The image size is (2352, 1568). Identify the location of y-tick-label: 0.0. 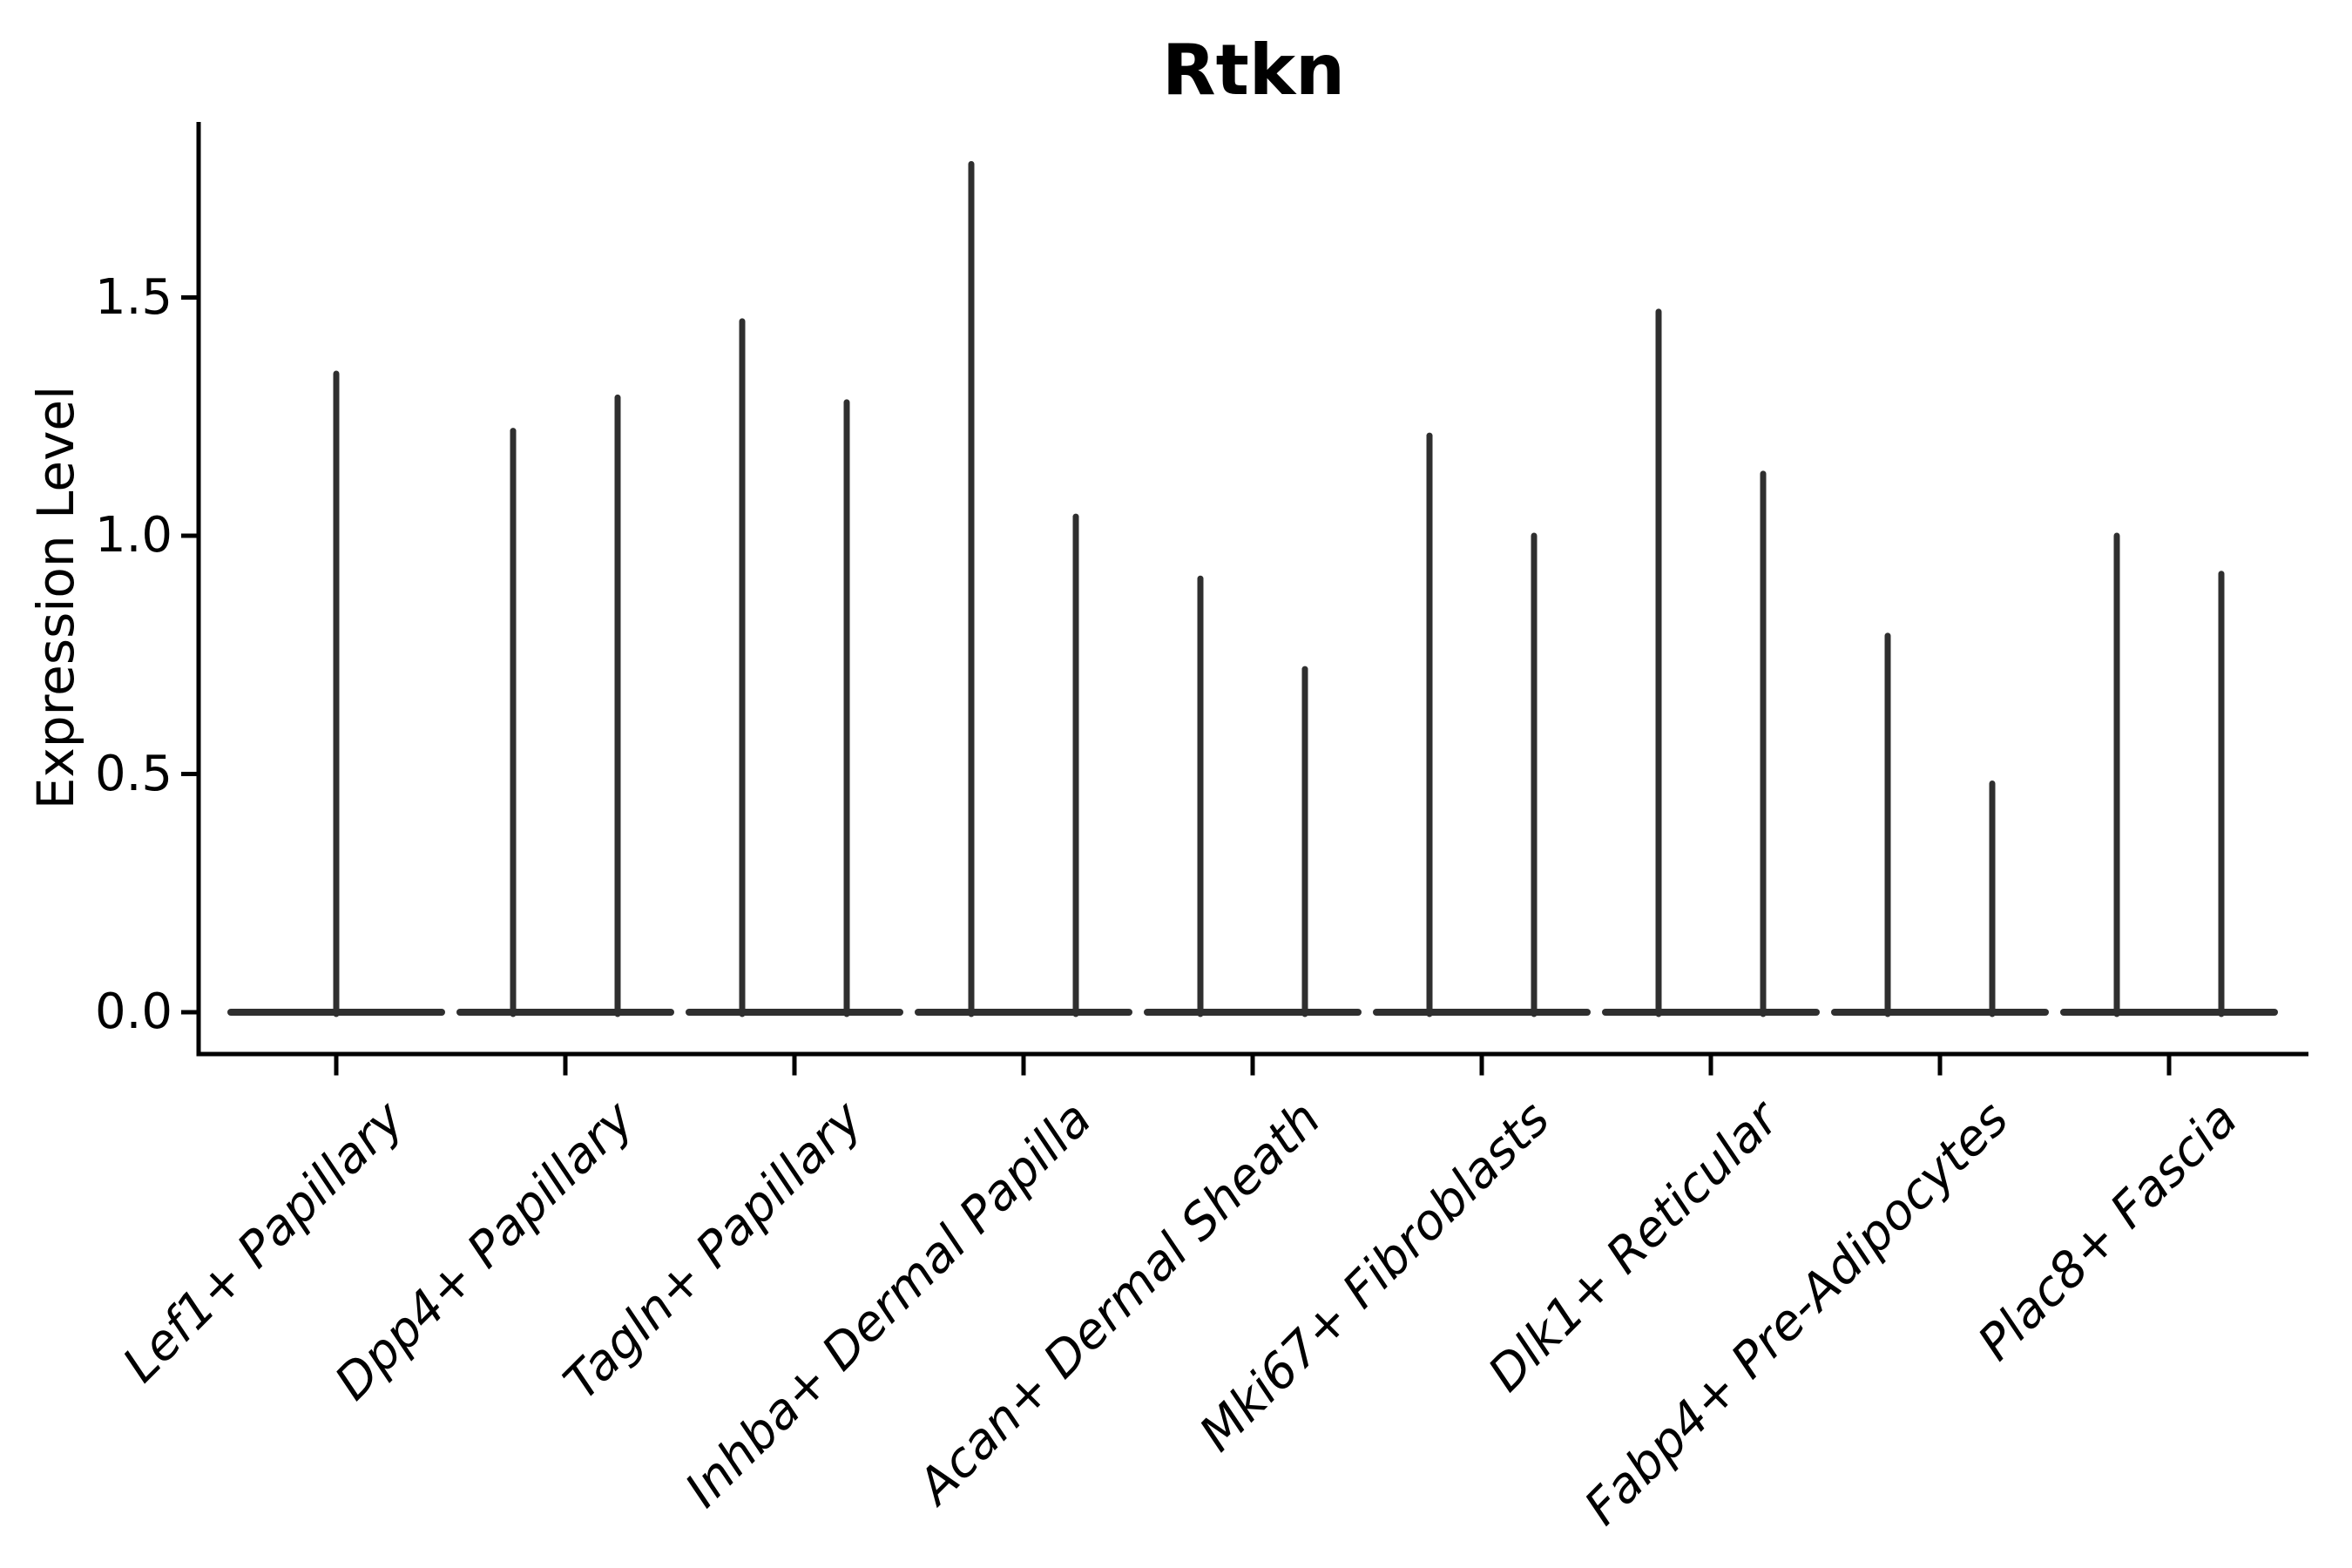
(133, 1012).